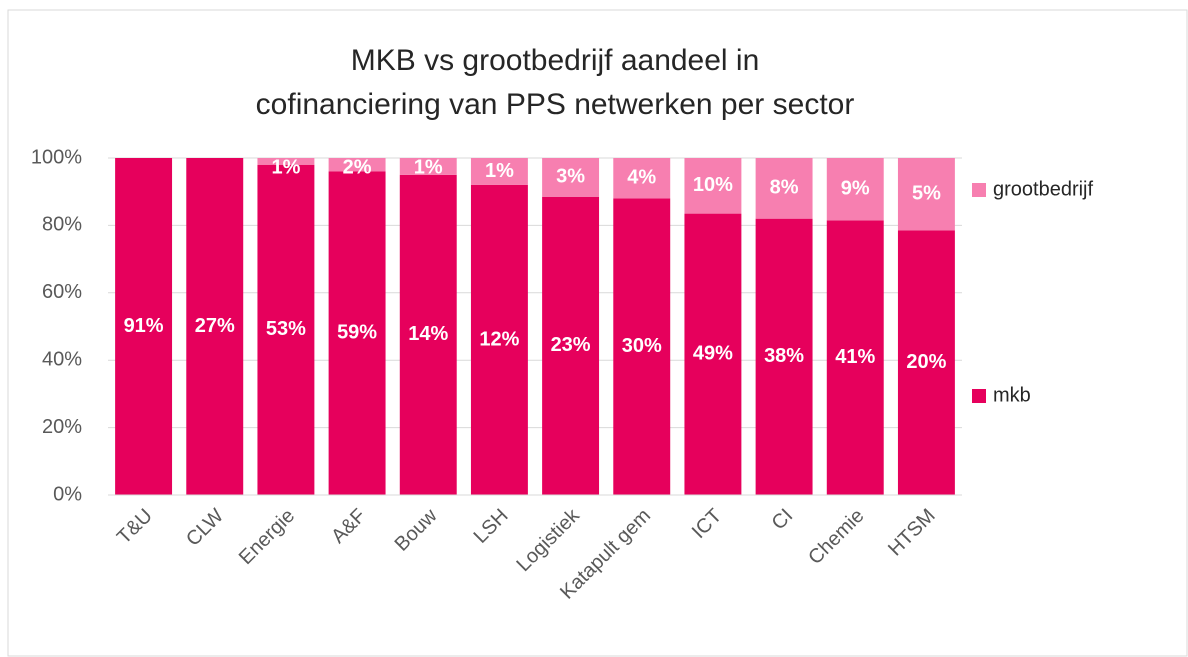 This screenshot has width=1188, height=657. I want to click on data-label: 12%, so click(499, 339).